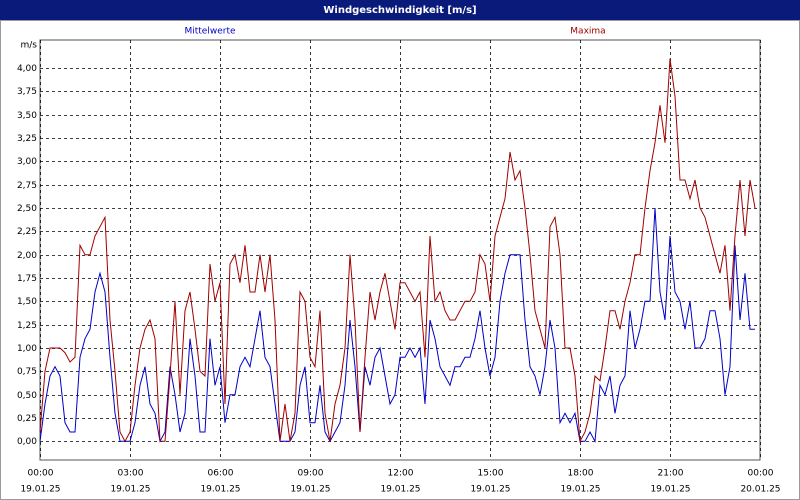  I want to click on y-tick-label: 3,25, so click(27, 139).